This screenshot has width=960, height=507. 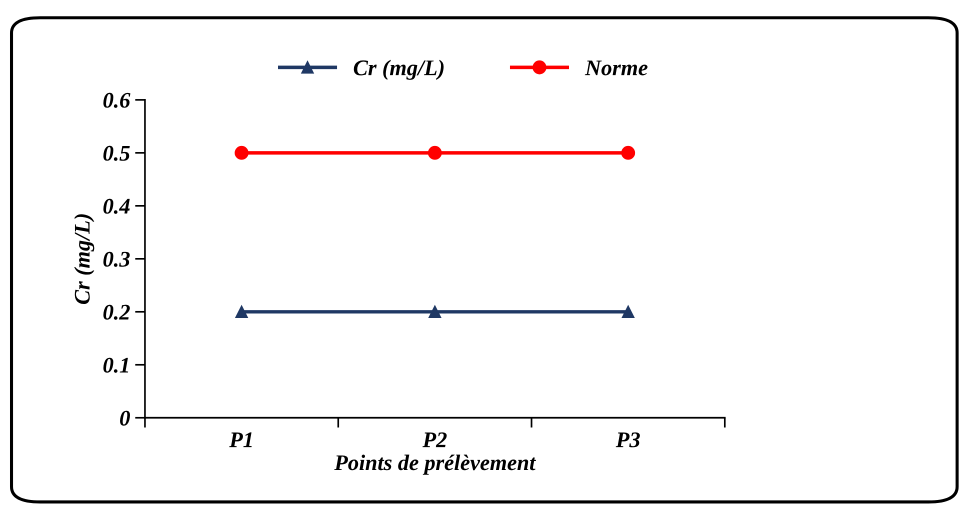 I want to click on y-tick-label: 0.4, so click(x=116, y=206).